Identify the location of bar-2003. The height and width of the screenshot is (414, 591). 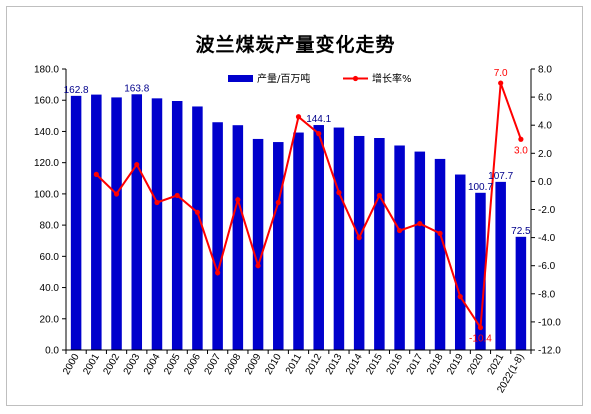
(137, 222).